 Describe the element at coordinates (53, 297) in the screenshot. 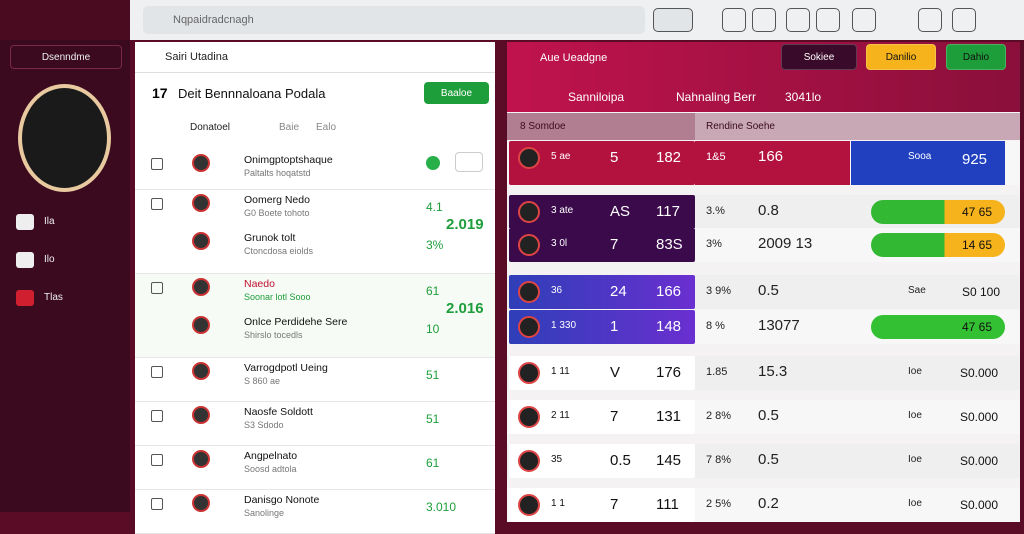

I see `nav-item: Tlas` at that location.